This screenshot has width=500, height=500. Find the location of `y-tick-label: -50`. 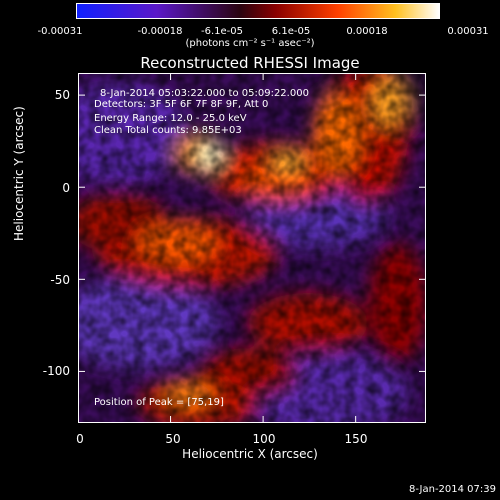

y-tick-label: -50 is located at coordinates (60, 280).